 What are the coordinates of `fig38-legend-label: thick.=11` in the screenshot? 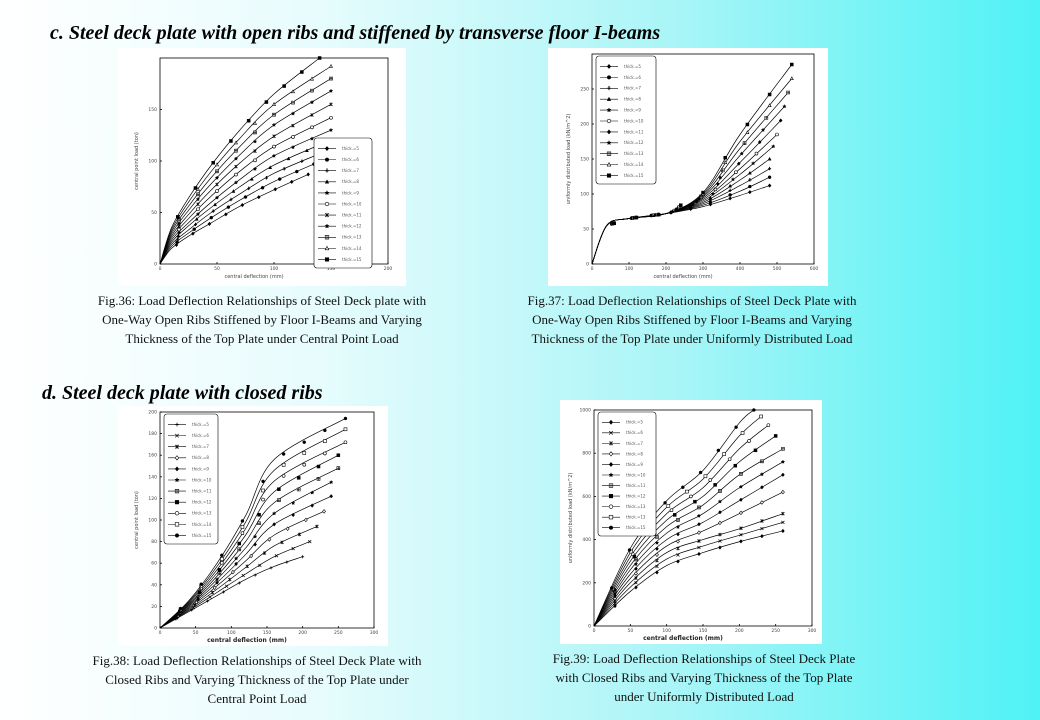 It's located at (202, 490).